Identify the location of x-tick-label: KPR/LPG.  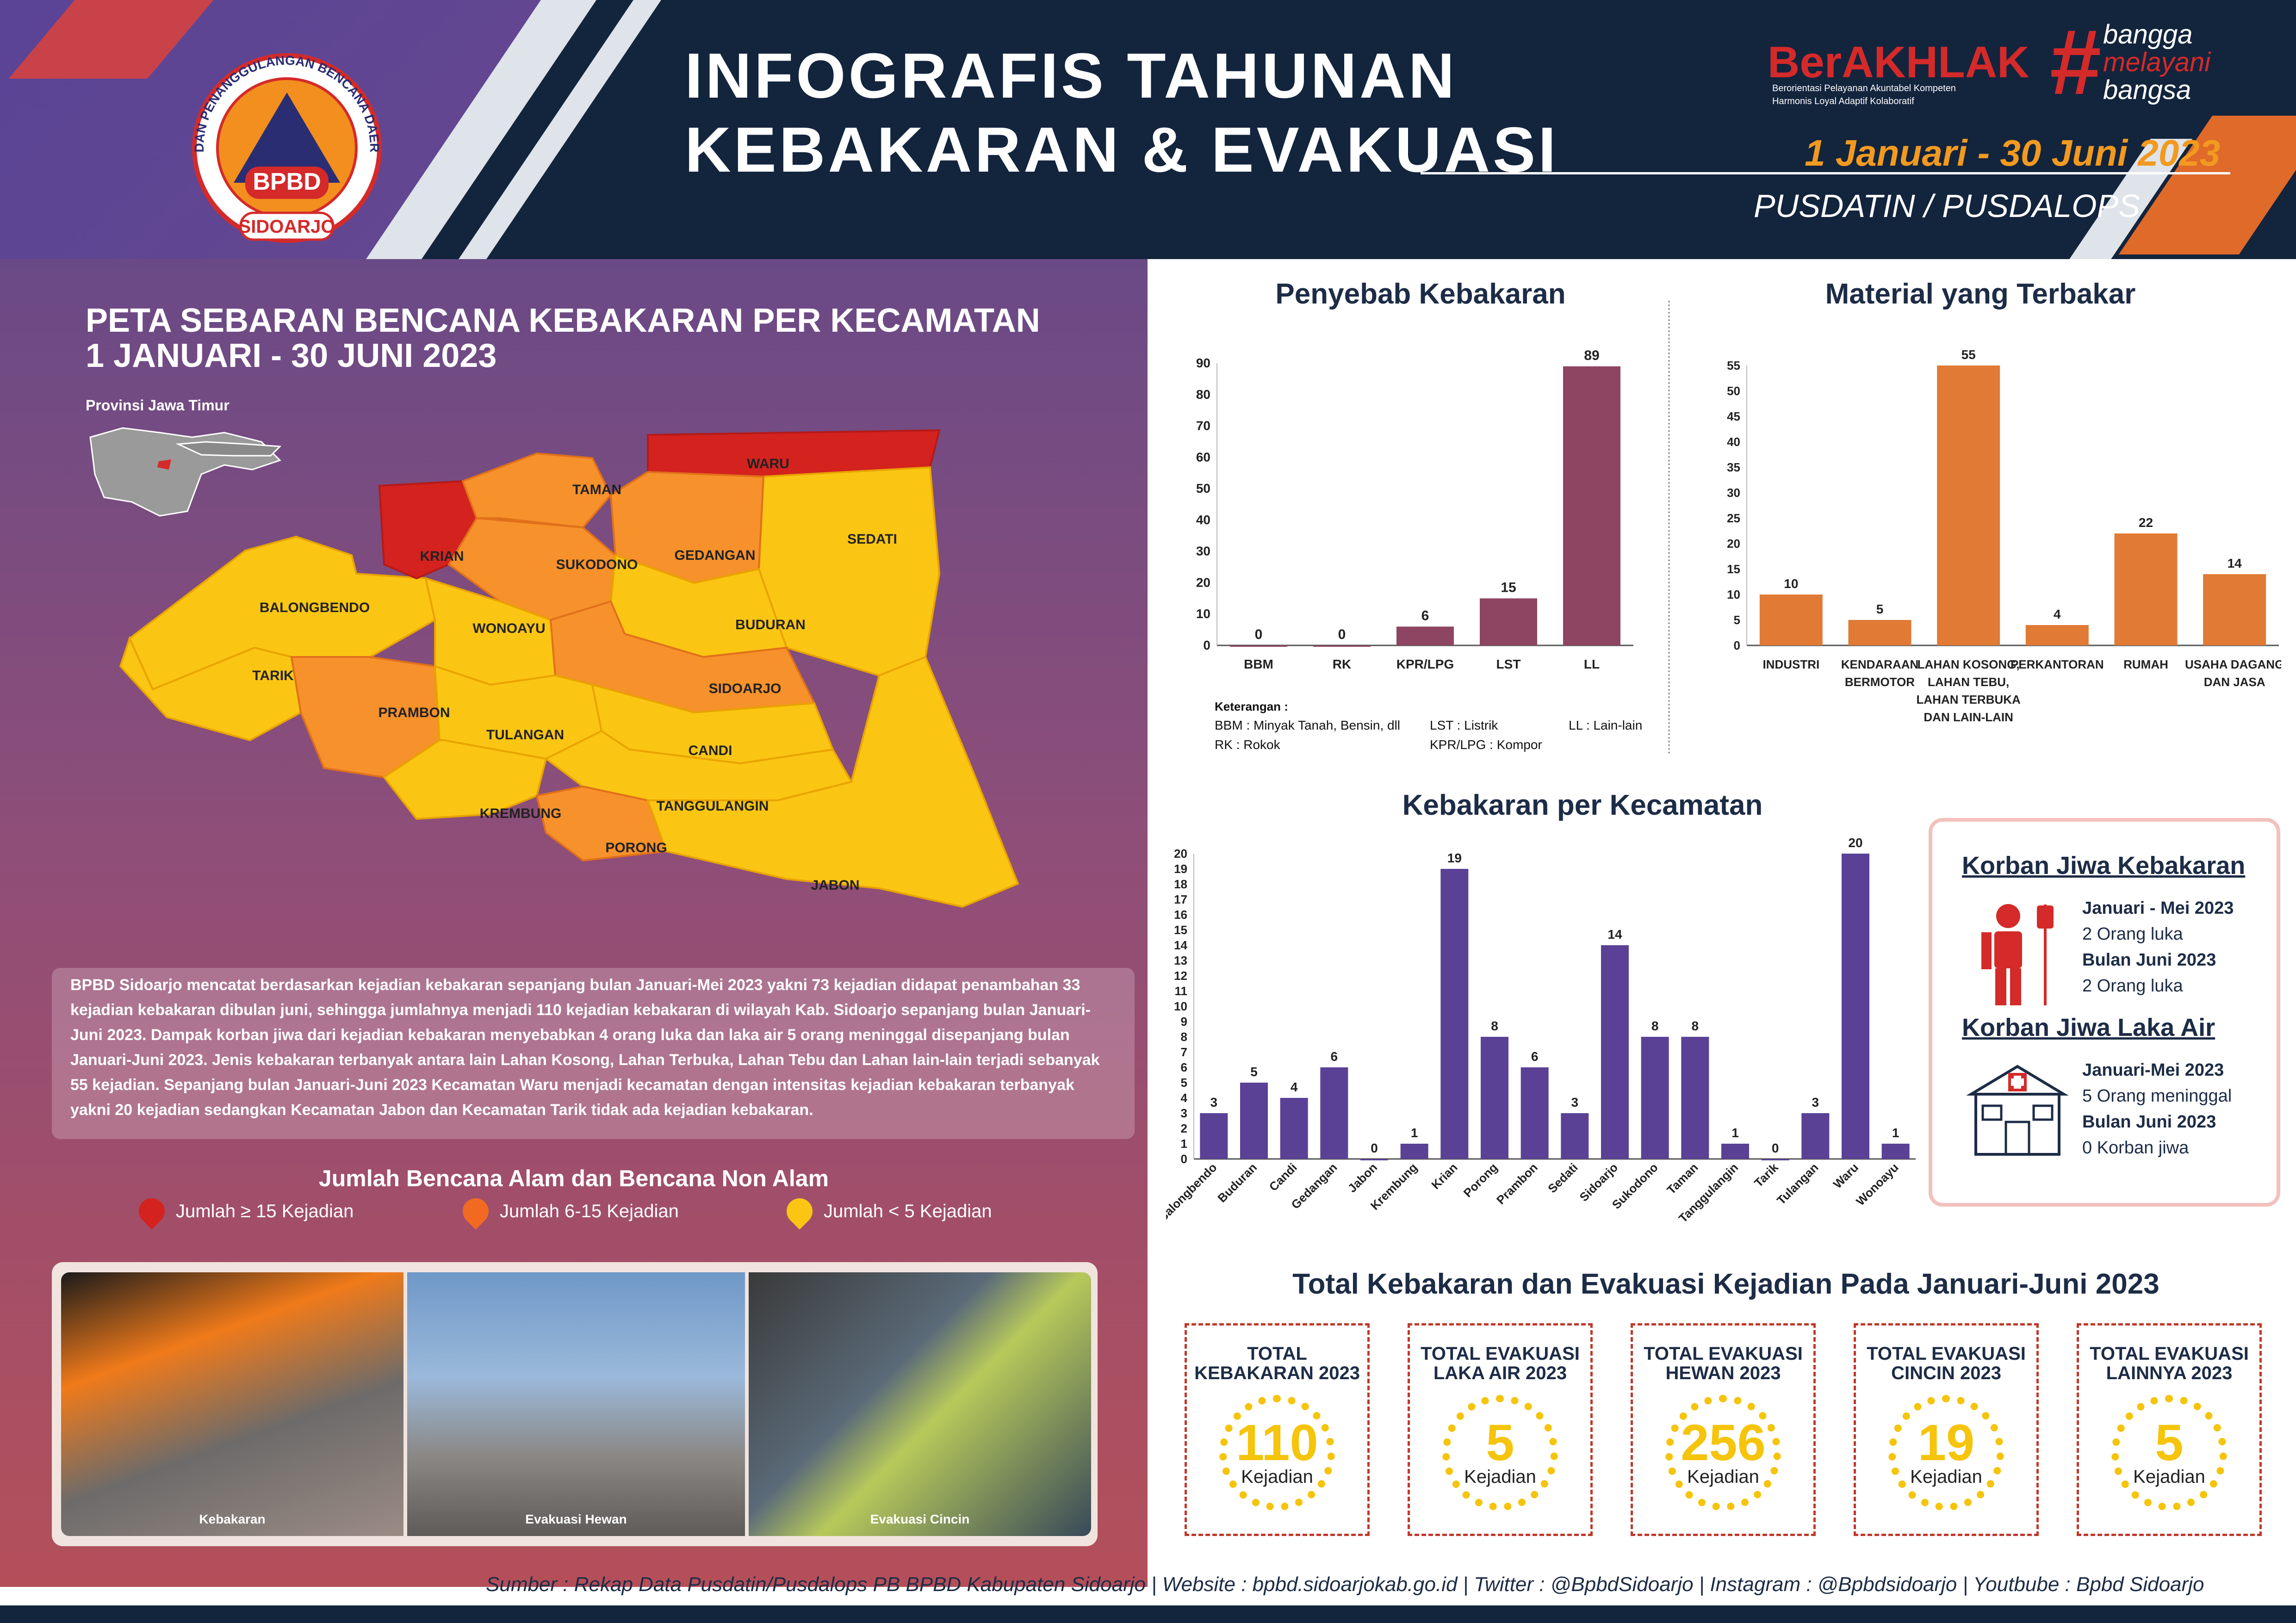
(1425, 664).